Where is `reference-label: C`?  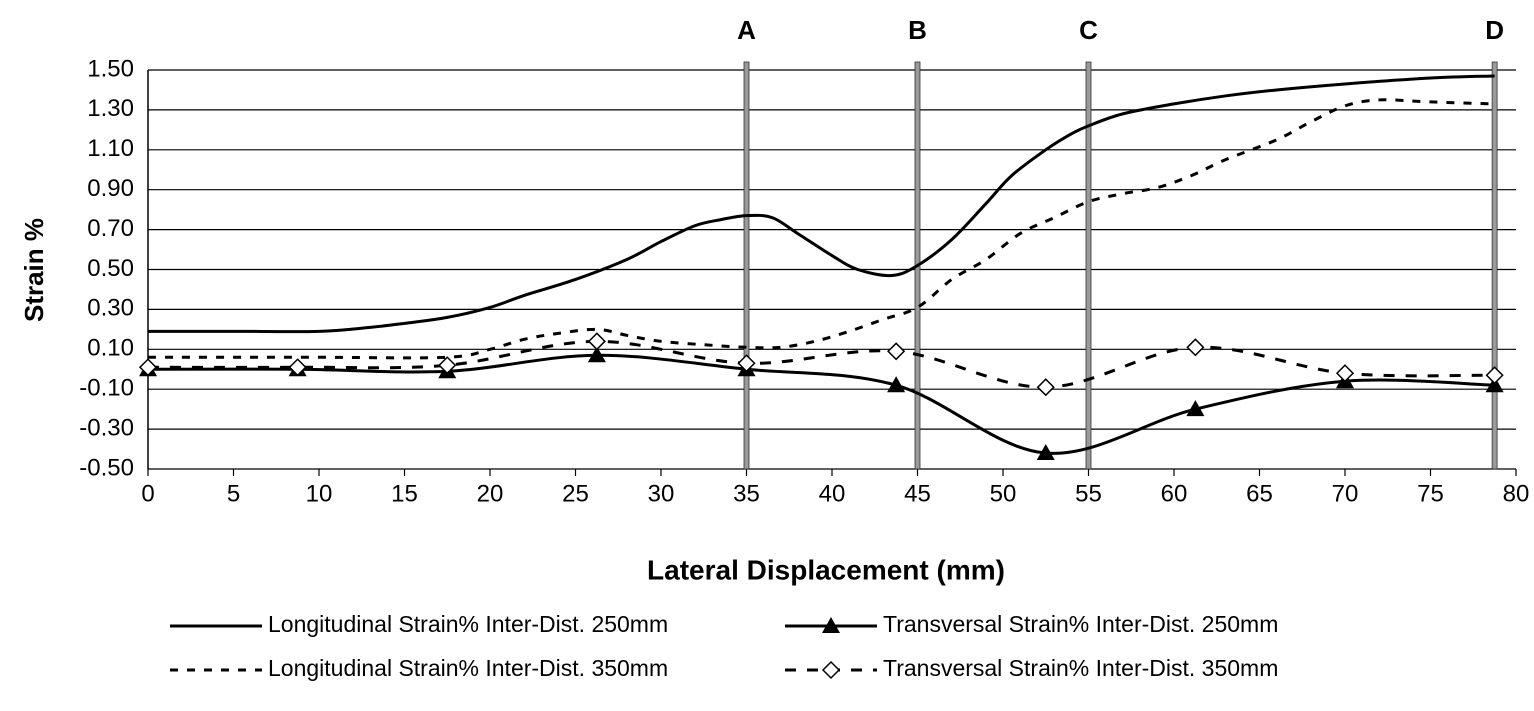
reference-label: C is located at coordinates (1088, 30).